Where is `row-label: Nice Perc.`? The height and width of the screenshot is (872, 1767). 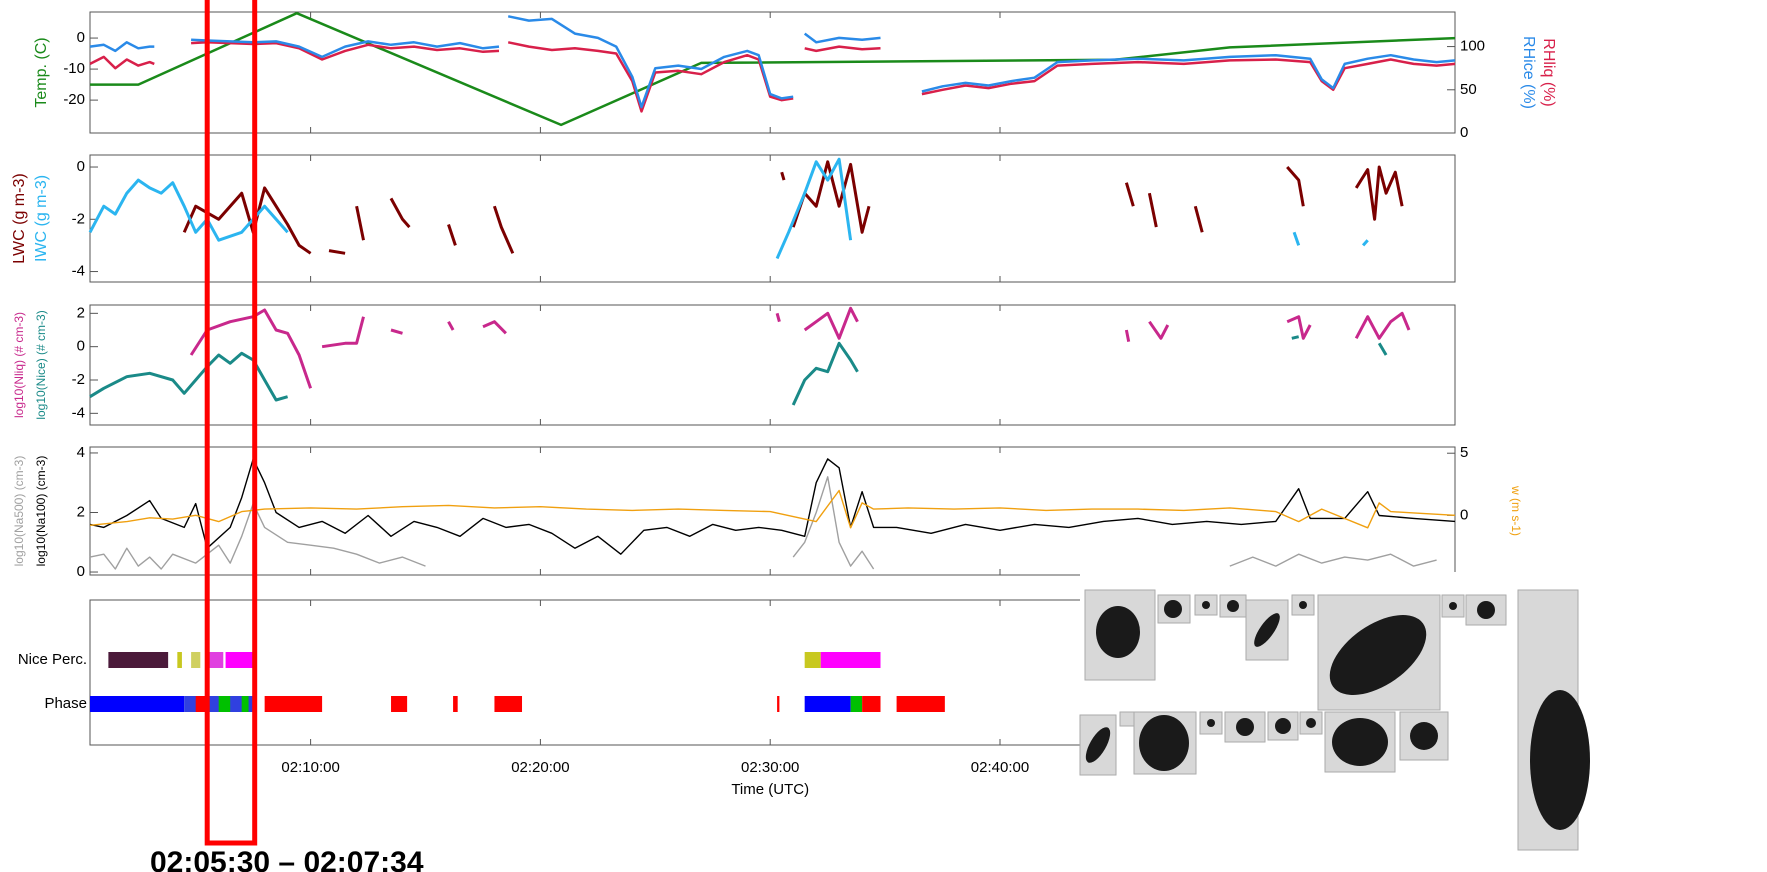 row-label: Nice Perc. is located at coordinates (52, 659).